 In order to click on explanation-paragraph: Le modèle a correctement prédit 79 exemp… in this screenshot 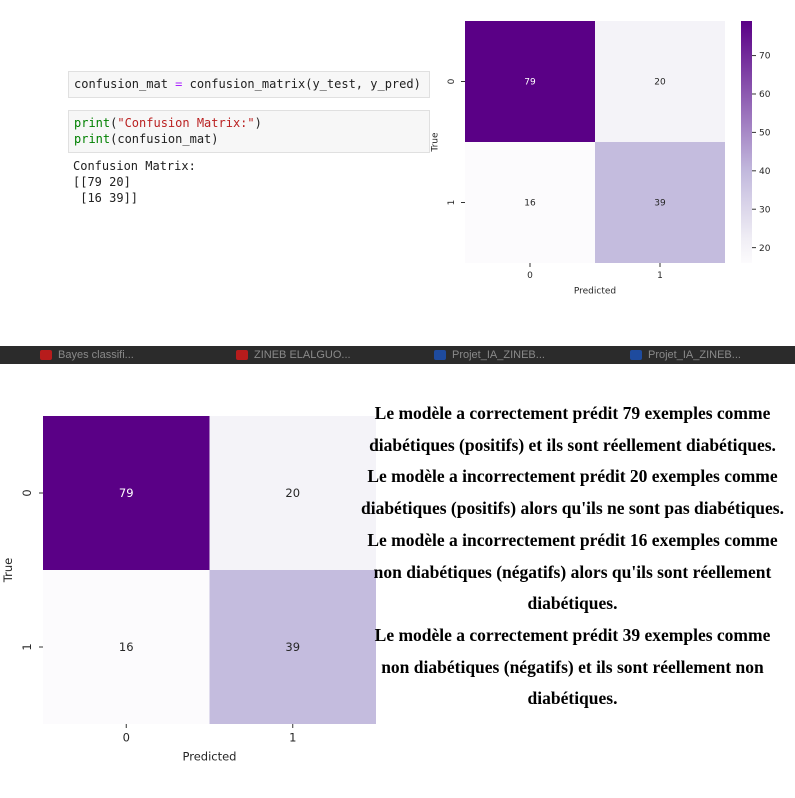, I will do `click(572, 429)`.